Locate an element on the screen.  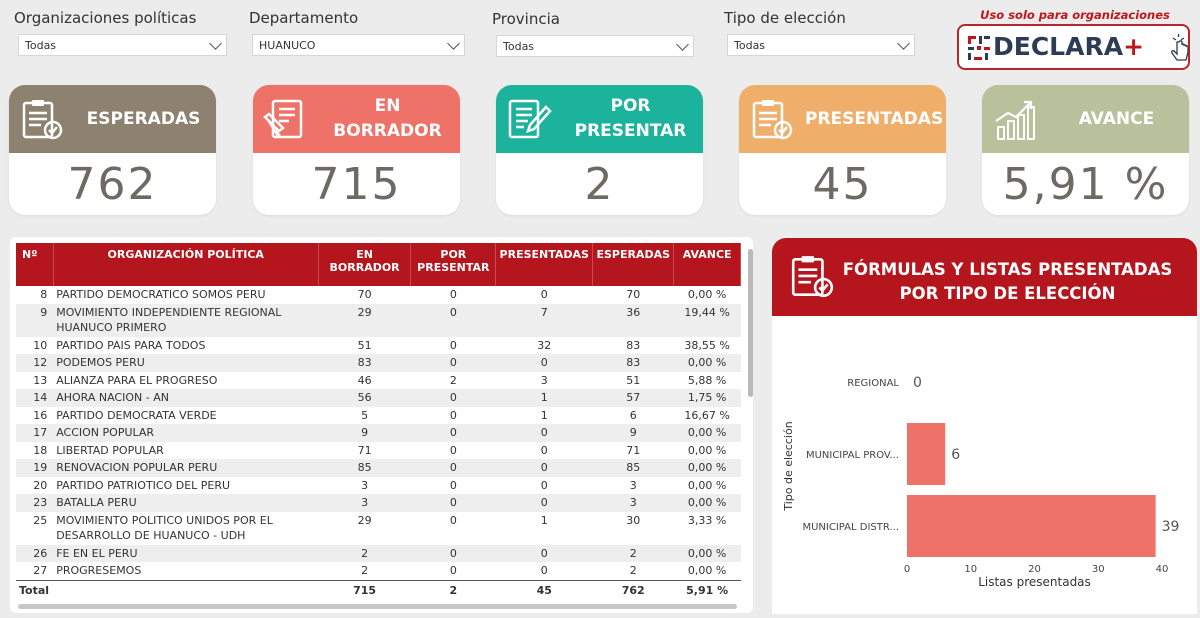
row-en-borrador: 2 is located at coordinates (364, 553).